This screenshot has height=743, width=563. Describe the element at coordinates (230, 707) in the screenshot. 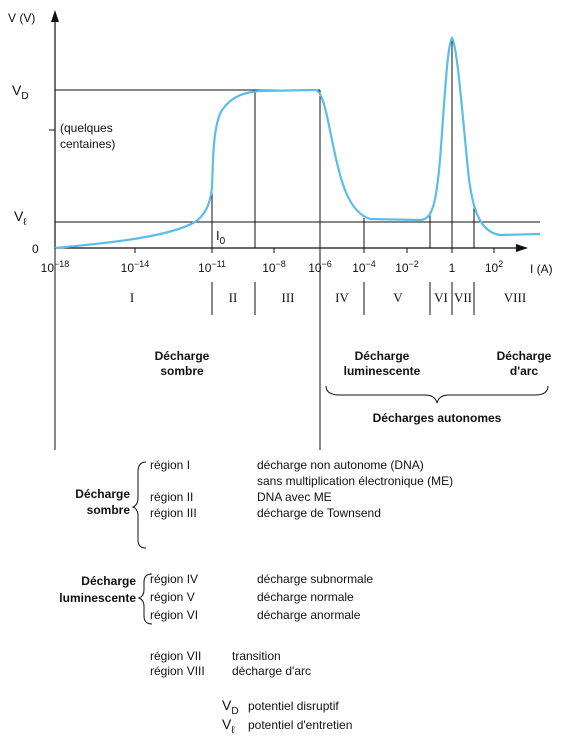

I see `legend-symbol: VD` at that location.